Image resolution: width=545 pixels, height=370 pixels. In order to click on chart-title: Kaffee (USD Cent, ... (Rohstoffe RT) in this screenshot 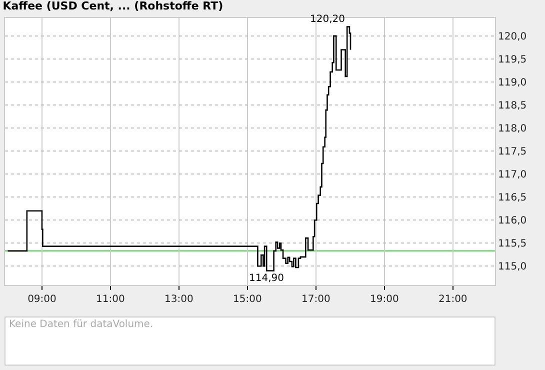, I will do `click(113, 6)`.